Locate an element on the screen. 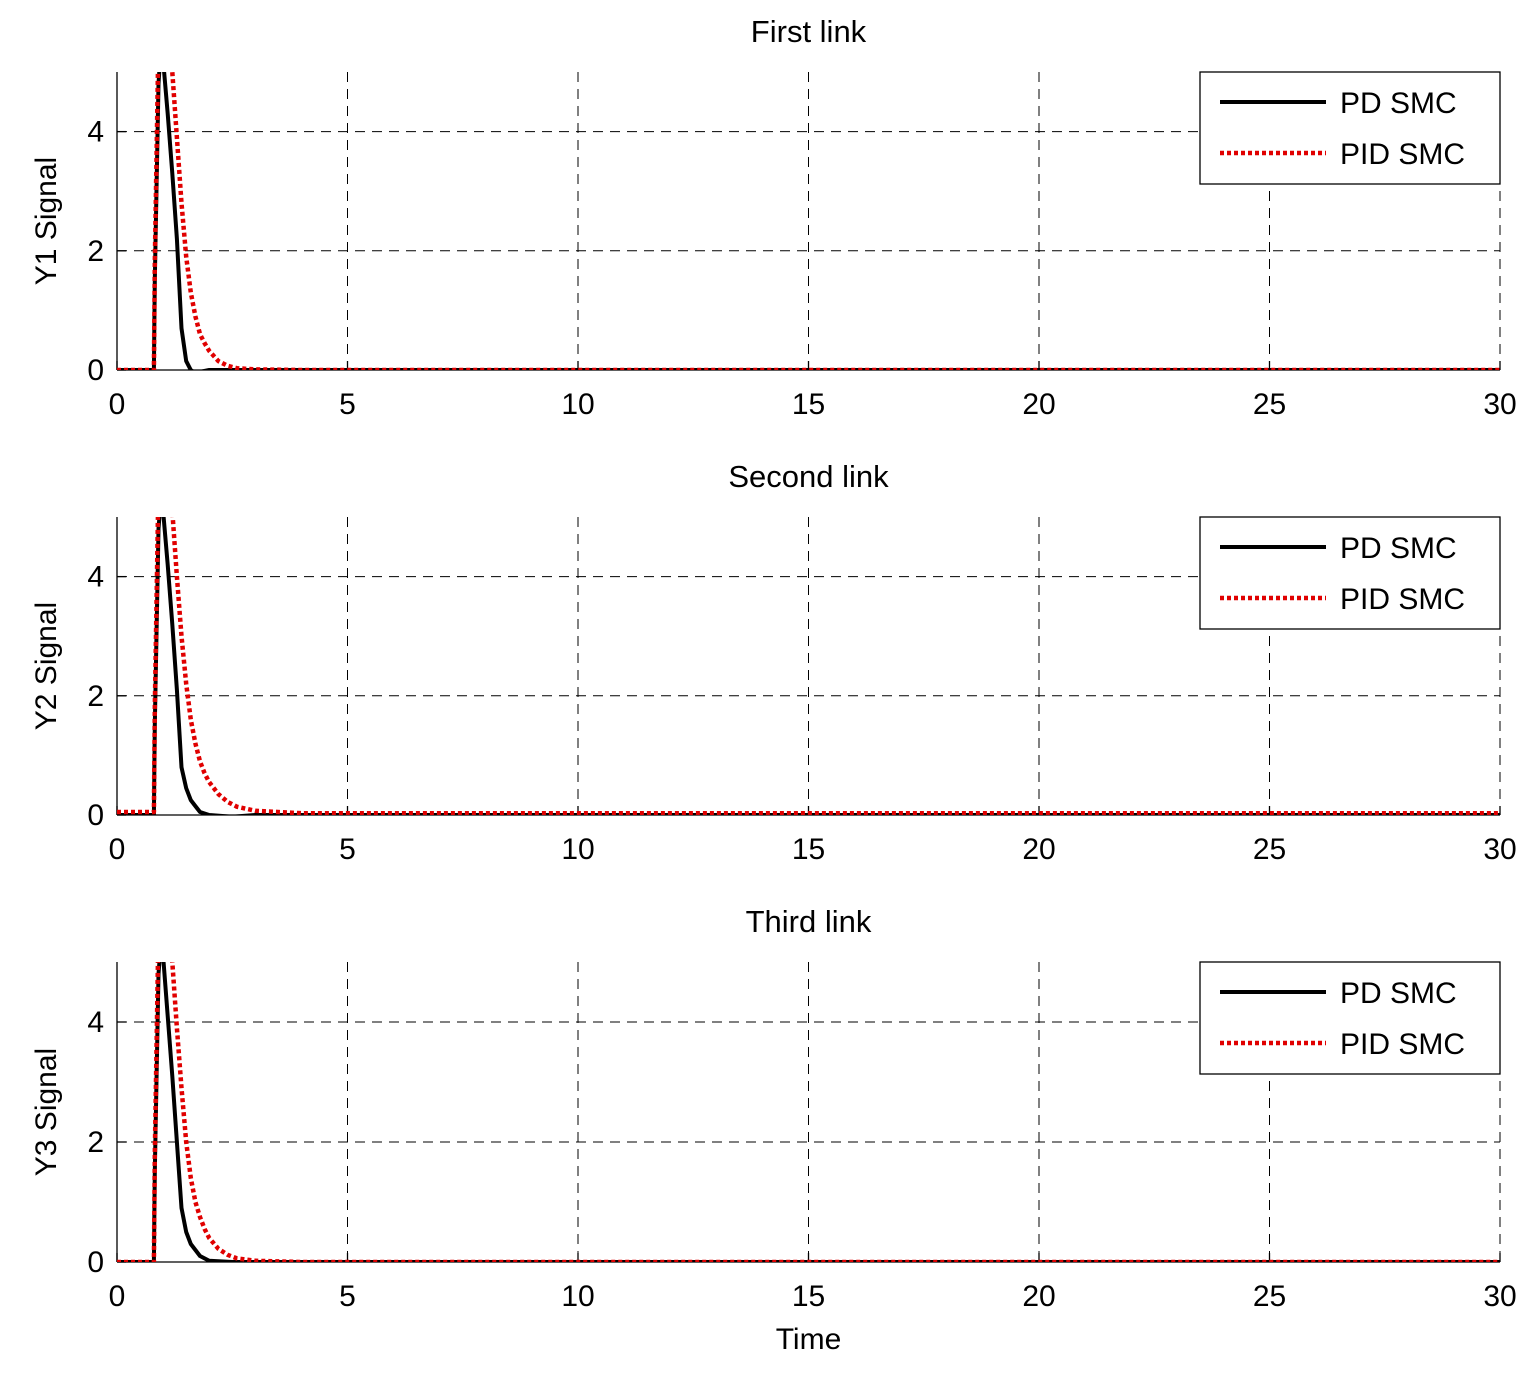 This screenshot has height=1390, width=1535. y-axis-label: Y1 Signal is located at coordinates (46, 221).